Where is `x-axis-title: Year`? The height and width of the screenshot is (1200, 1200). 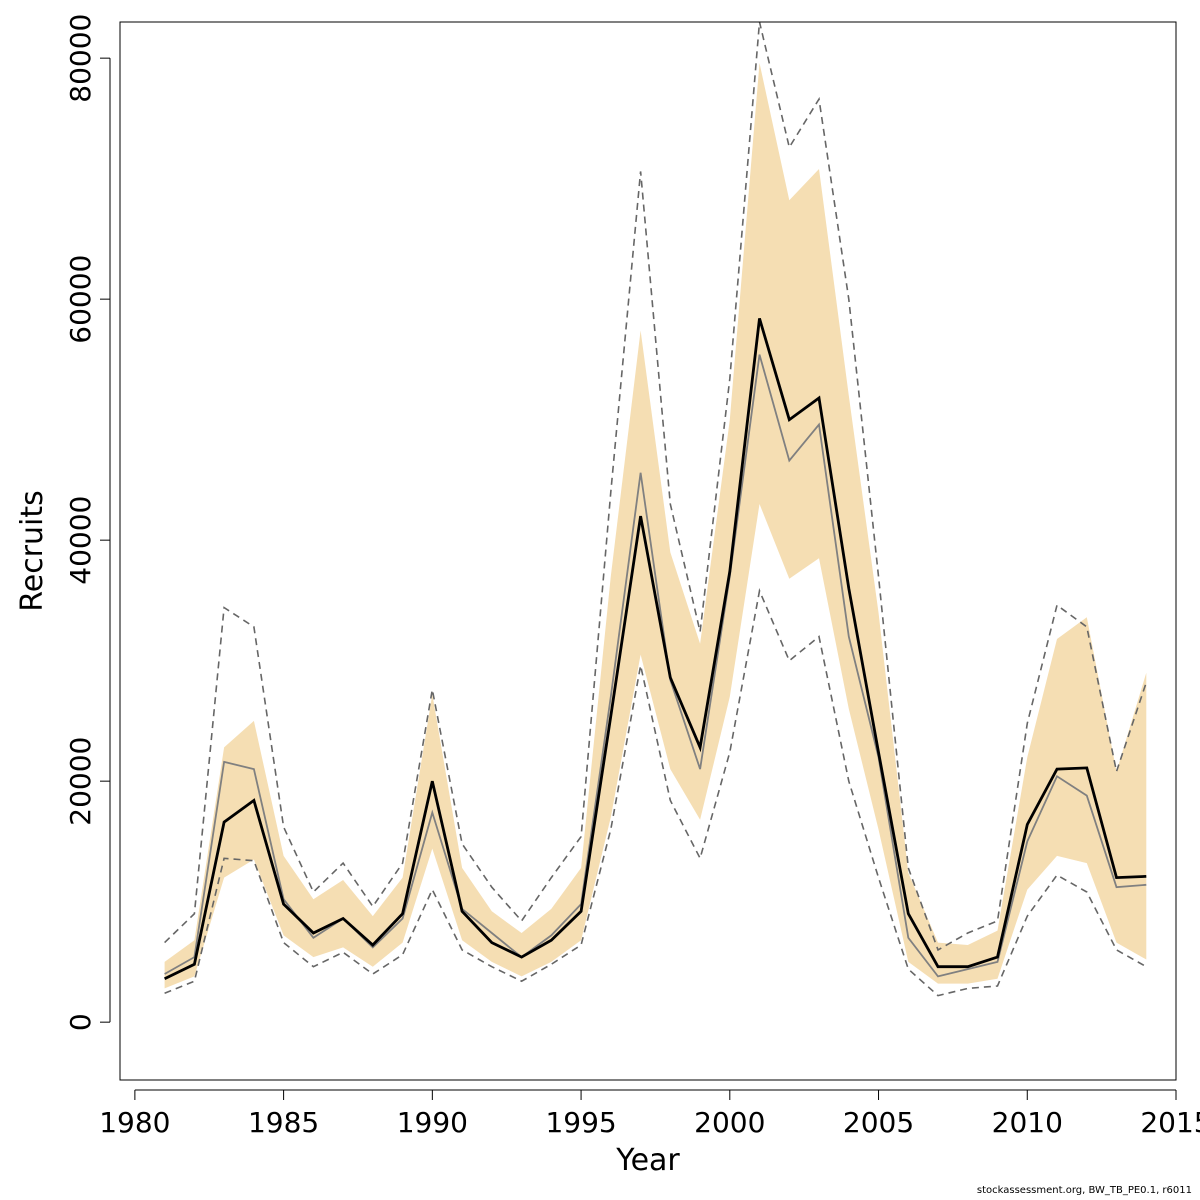 x-axis-title: Year is located at coordinates (647, 1160).